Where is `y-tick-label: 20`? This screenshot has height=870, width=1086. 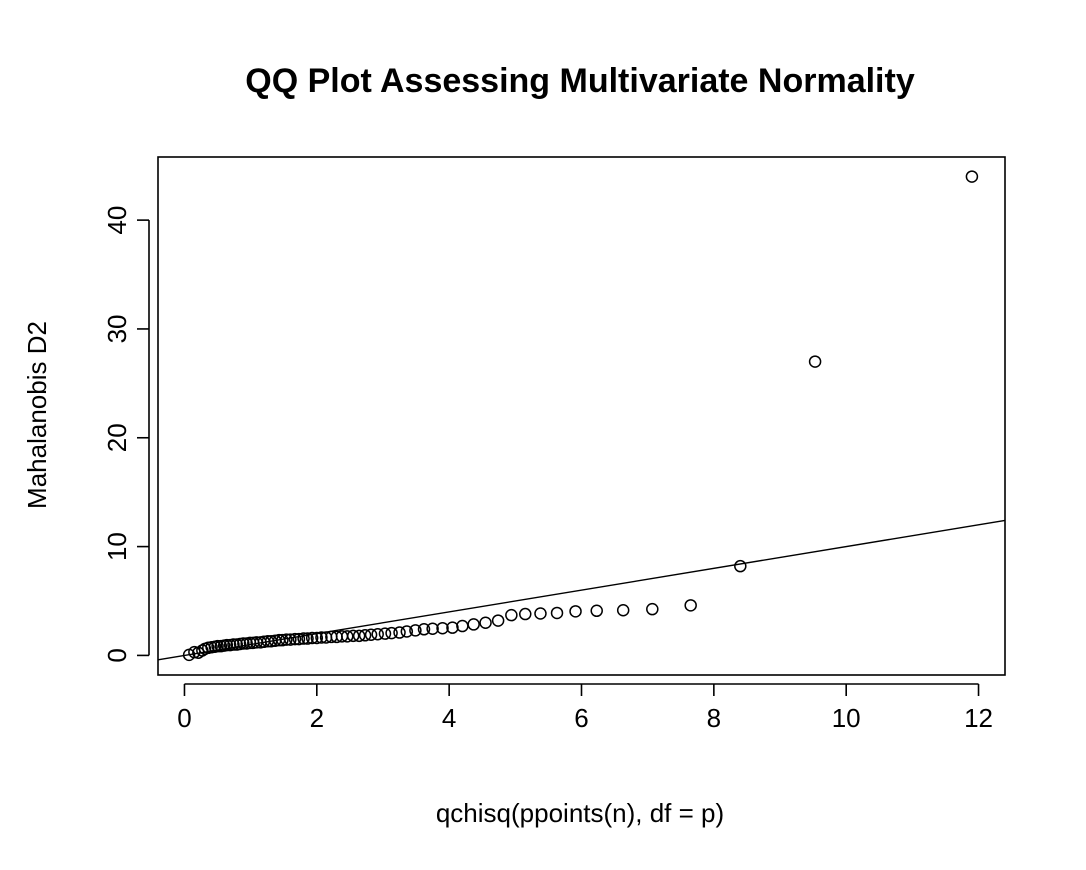
y-tick-label: 20 is located at coordinates (117, 437).